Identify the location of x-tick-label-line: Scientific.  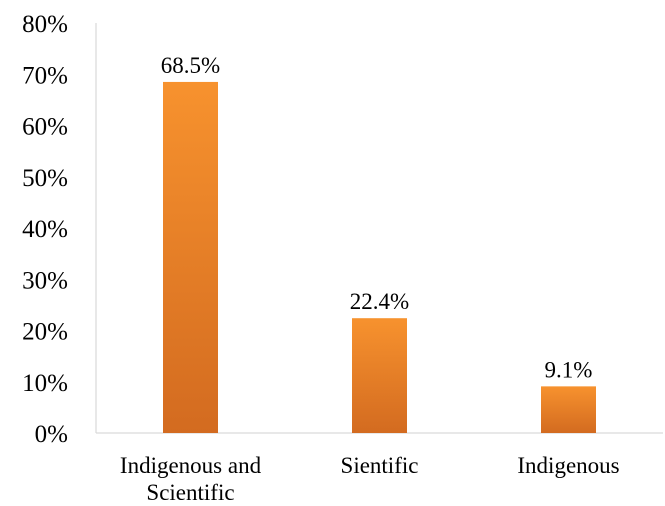
(190, 492).